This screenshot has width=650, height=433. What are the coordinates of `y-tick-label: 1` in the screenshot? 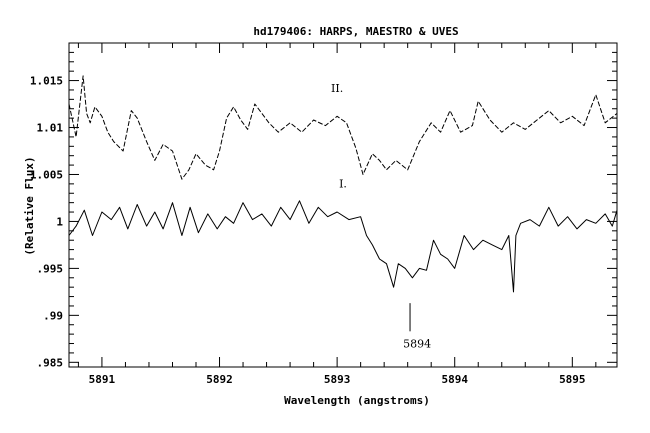 It's located at (59, 221).